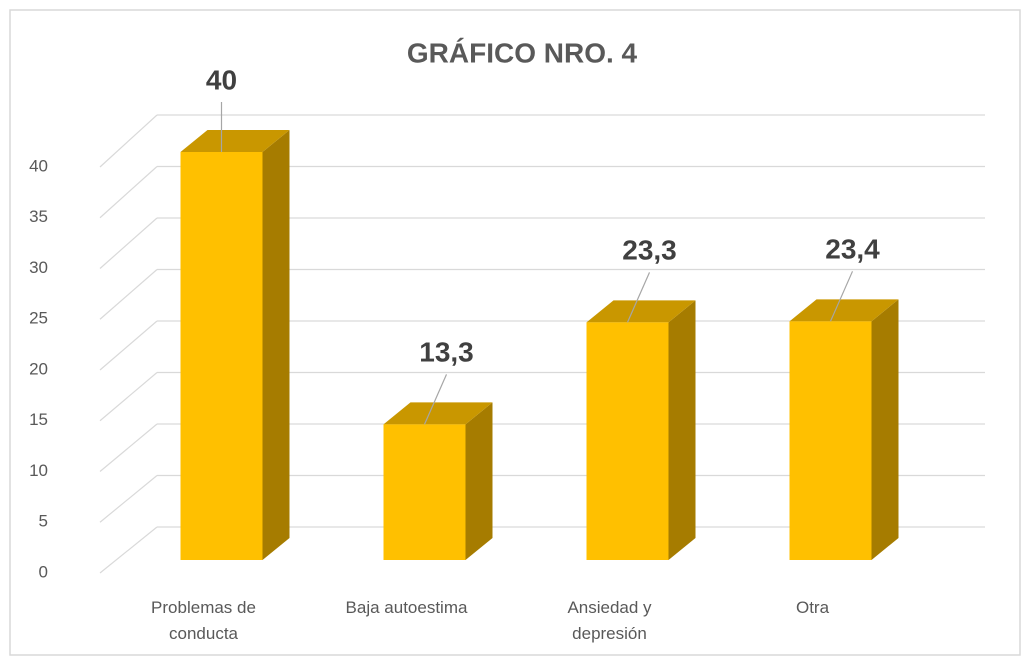 This screenshot has height=666, width=1031. I want to click on data-label: 13,3, so click(446, 352).